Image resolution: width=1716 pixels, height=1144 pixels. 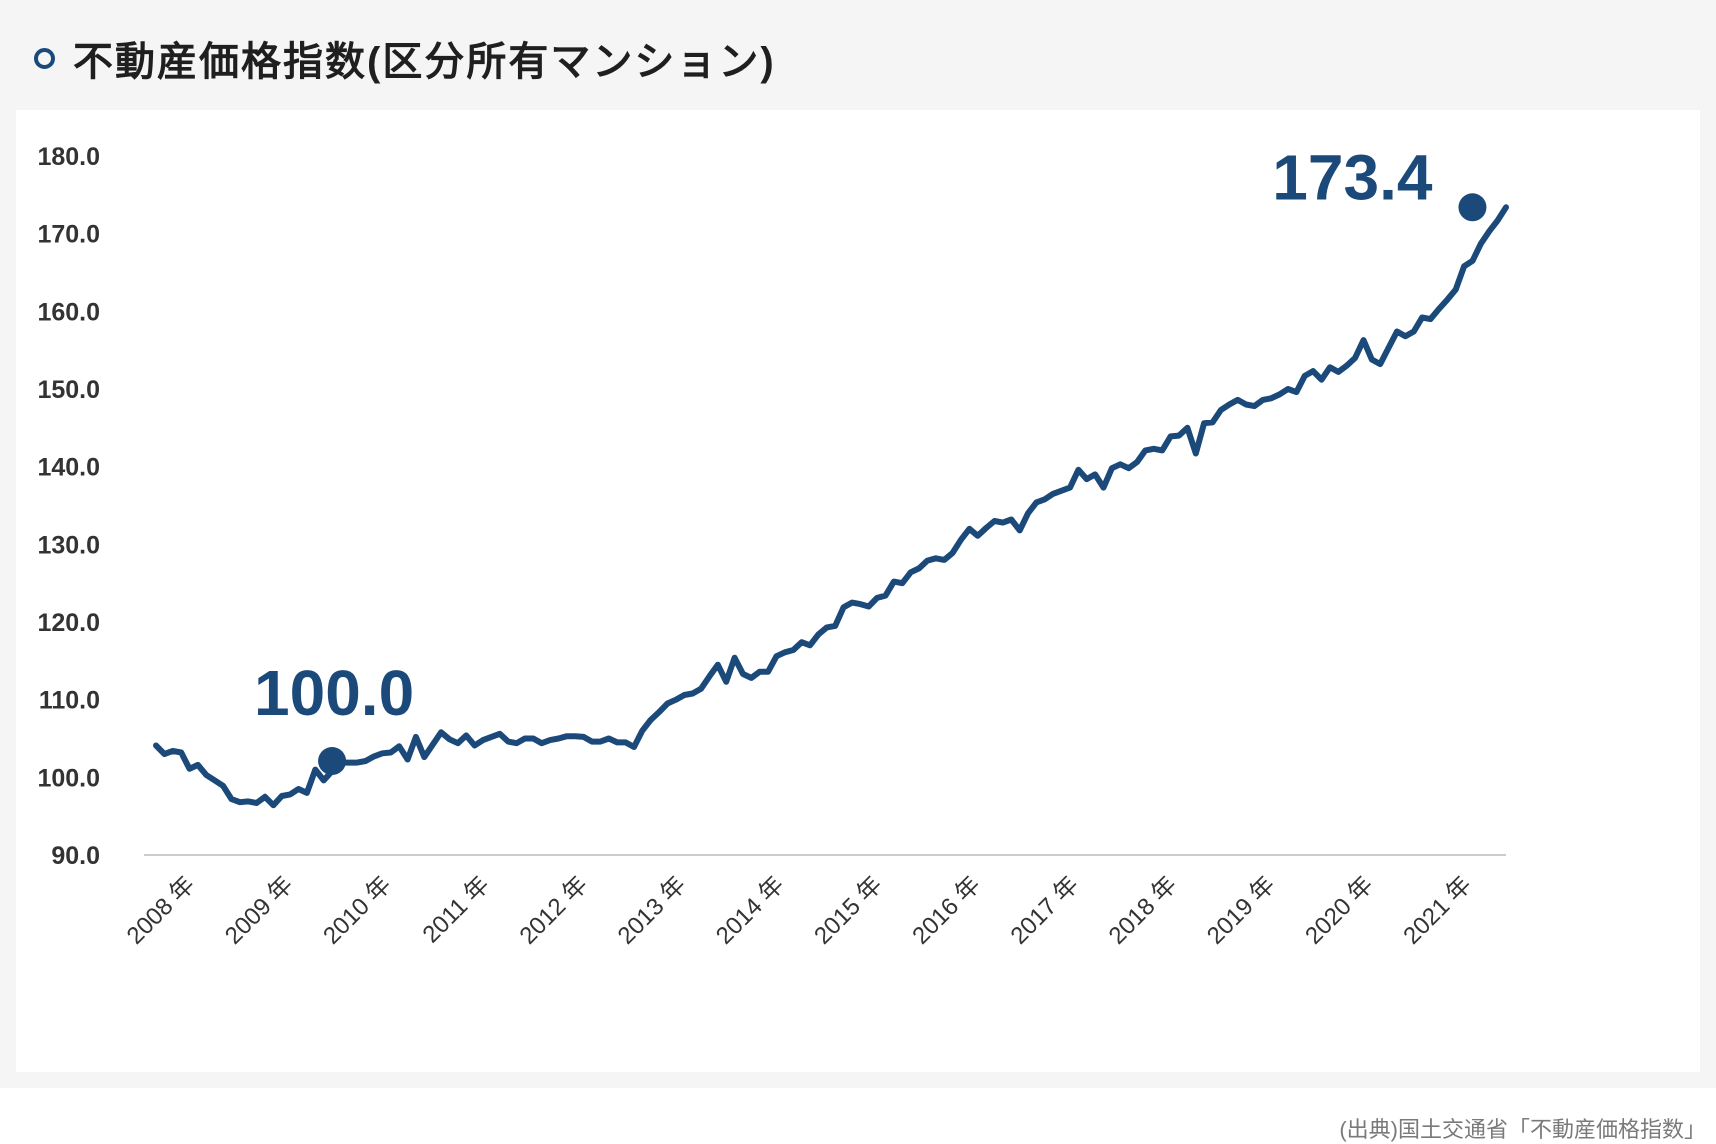 What do you see at coordinates (334, 693) in the screenshot?
I see `data-label: 100.0` at bounding box center [334, 693].